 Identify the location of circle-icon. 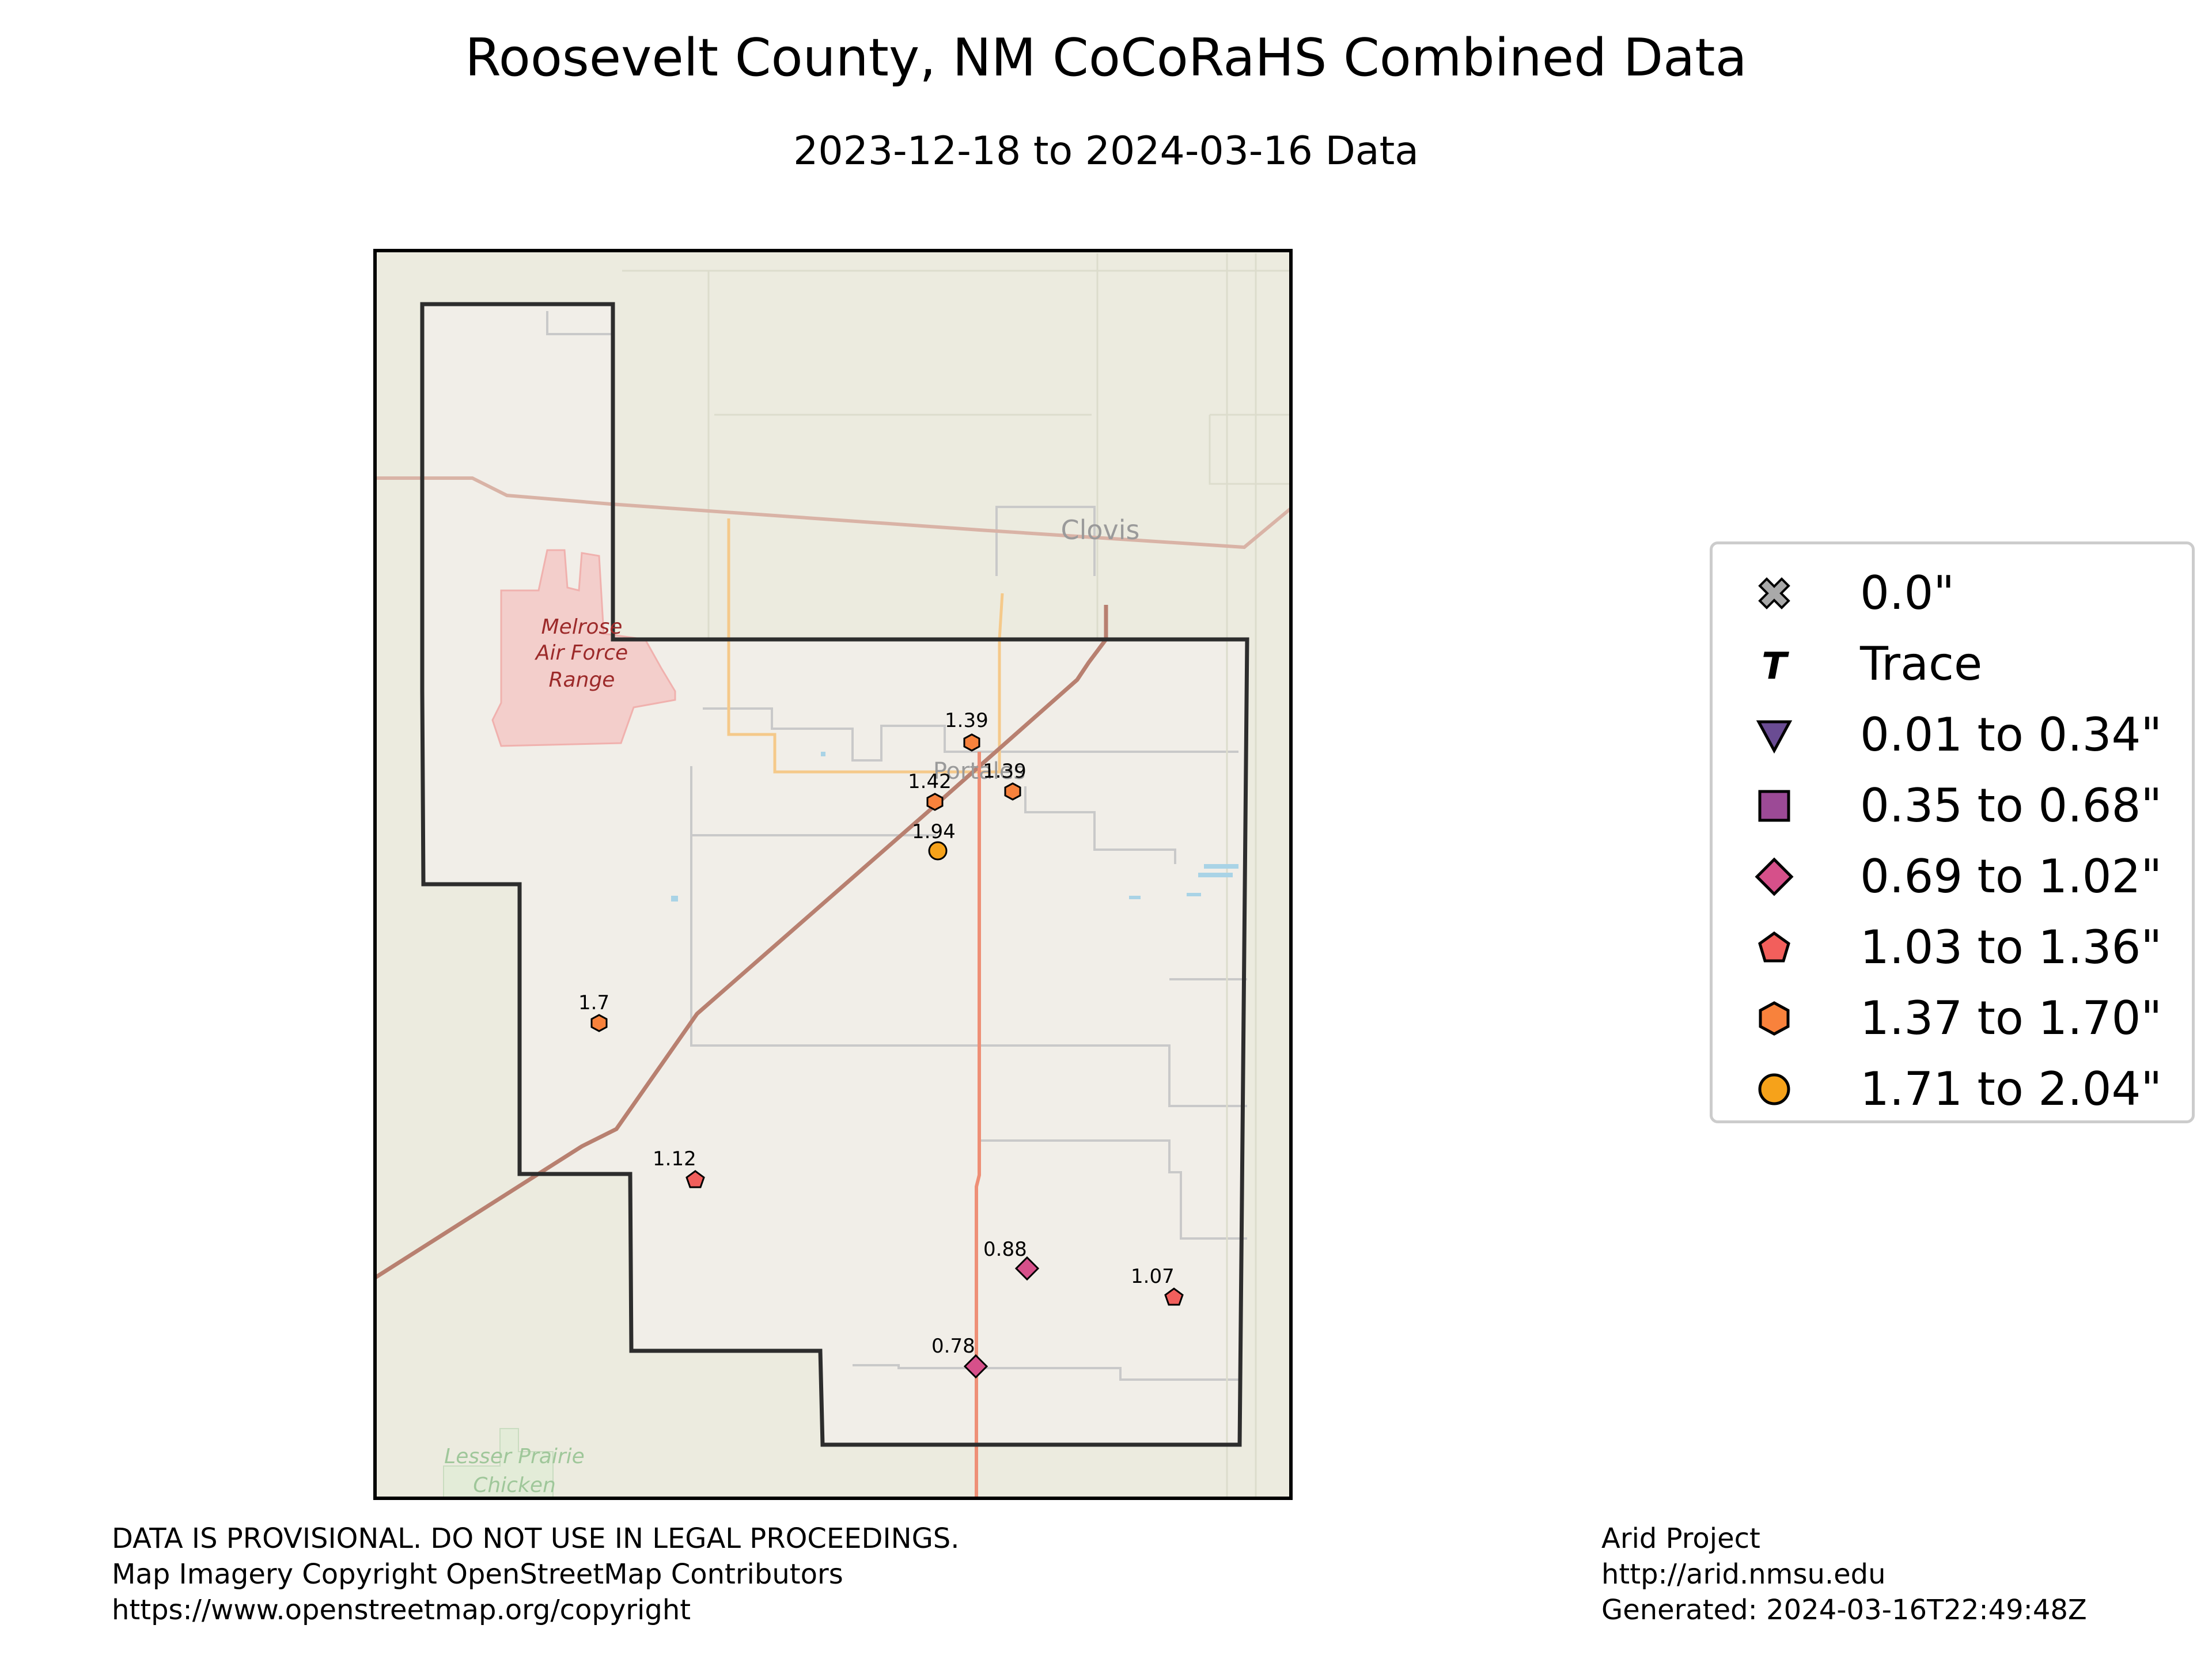
(1774, 1089).